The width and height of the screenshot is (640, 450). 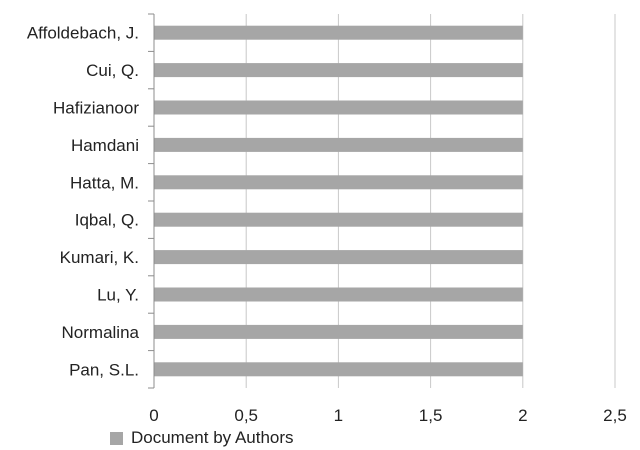 I want to click on x-tick-label: 1,5, so click(x=431, y=415).